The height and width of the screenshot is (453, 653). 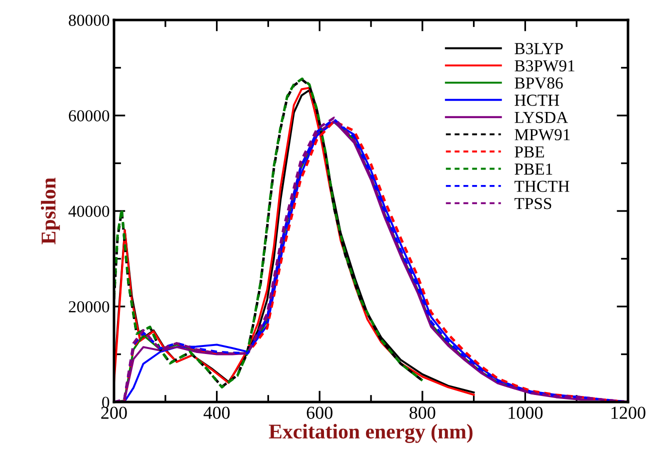 What do you see at coordinates (629, 412) in the screenshot?
I see `x-tick-label: 1200` at bounding box center [629, 412].